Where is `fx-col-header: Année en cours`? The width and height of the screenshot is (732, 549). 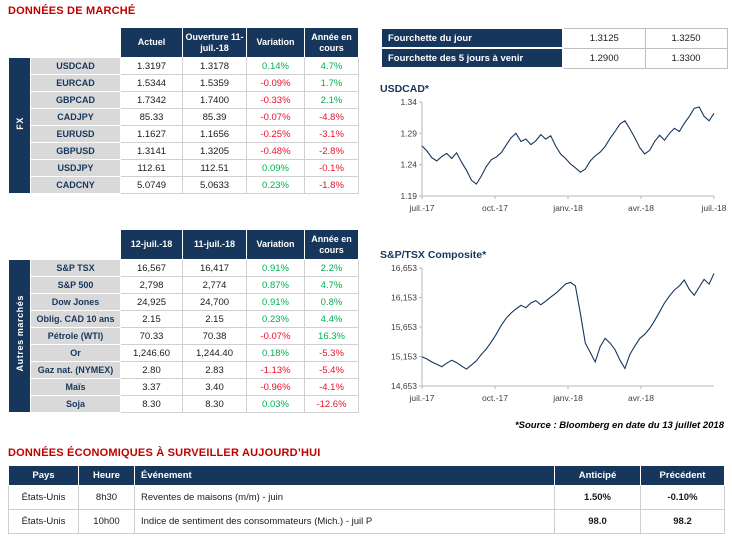
fx-col-header: Année en cours is located at coordinates (331, 42).